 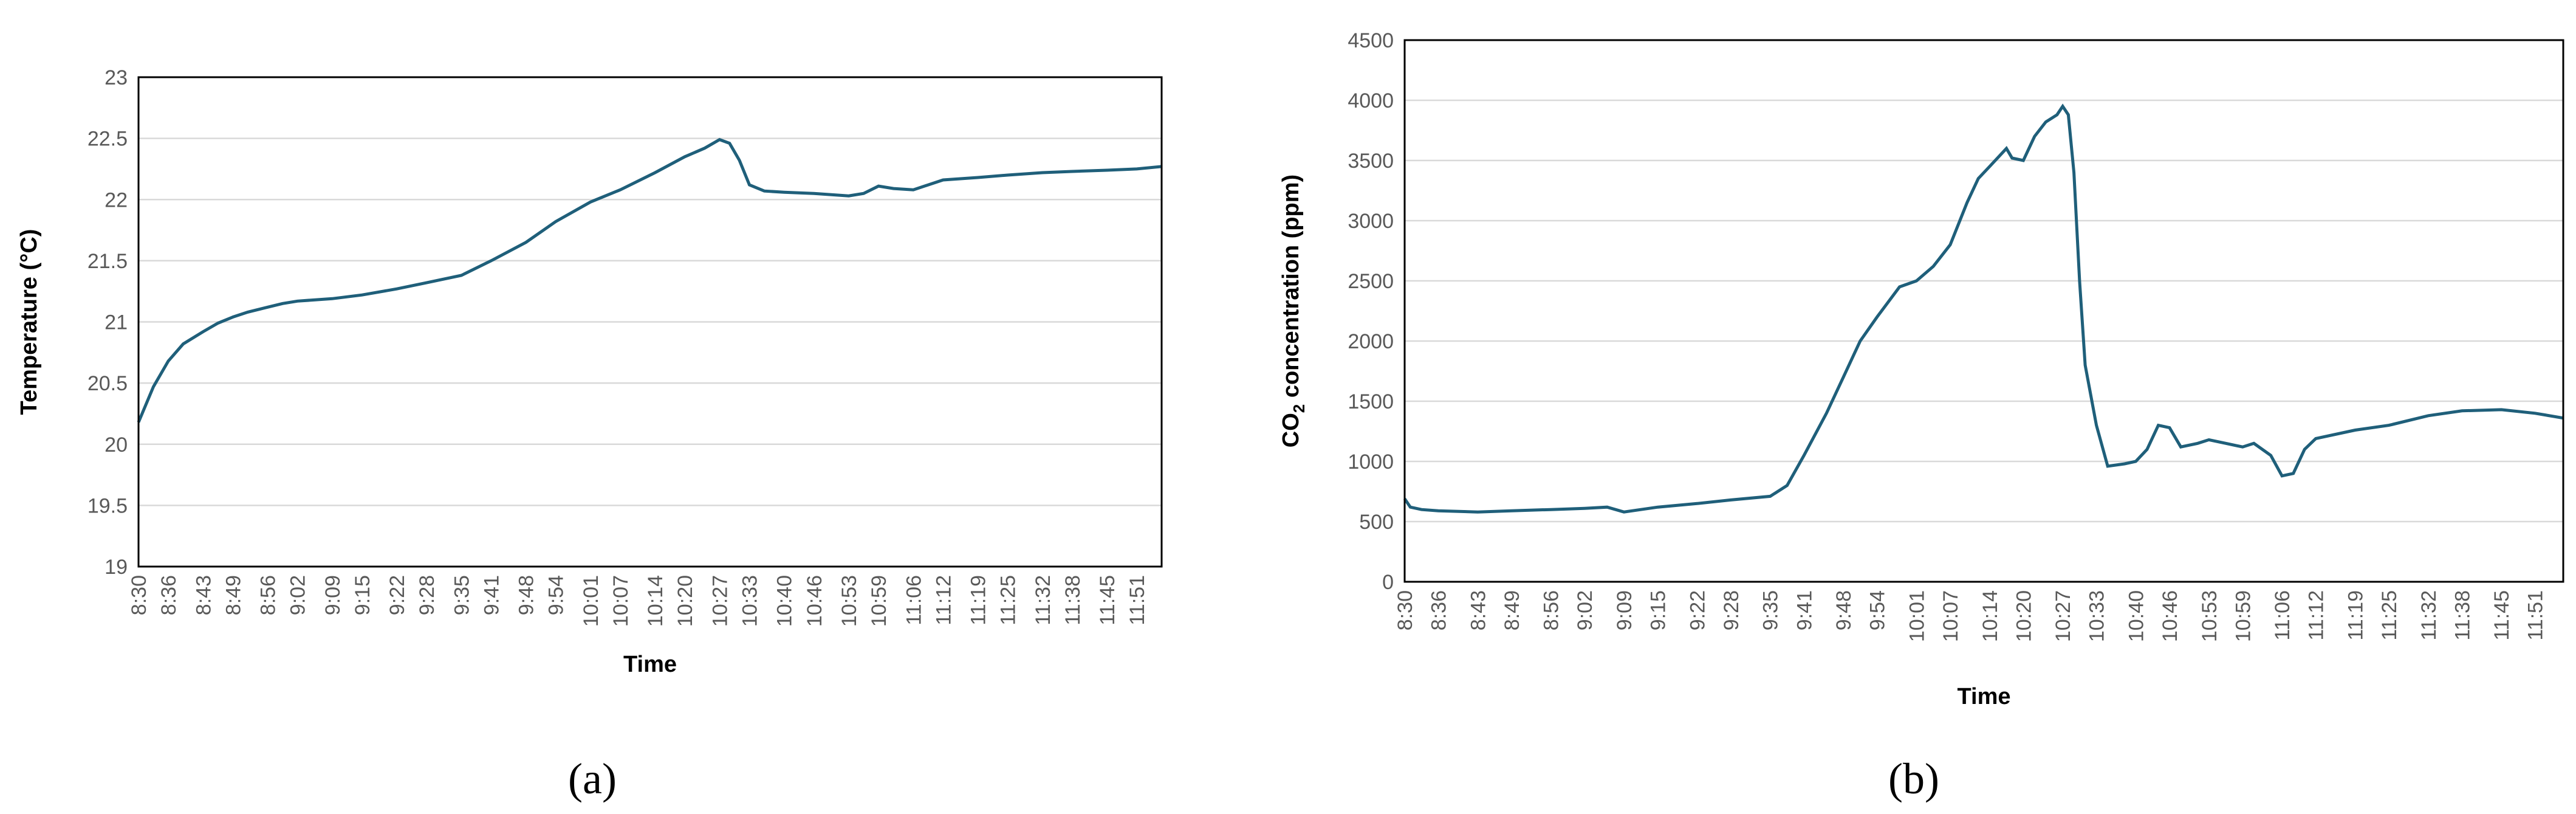 What do you see at coordinates (1371, 161) in the screenshot?
I see `y-tick-label: 3500` at bounding box center [1371, 161].